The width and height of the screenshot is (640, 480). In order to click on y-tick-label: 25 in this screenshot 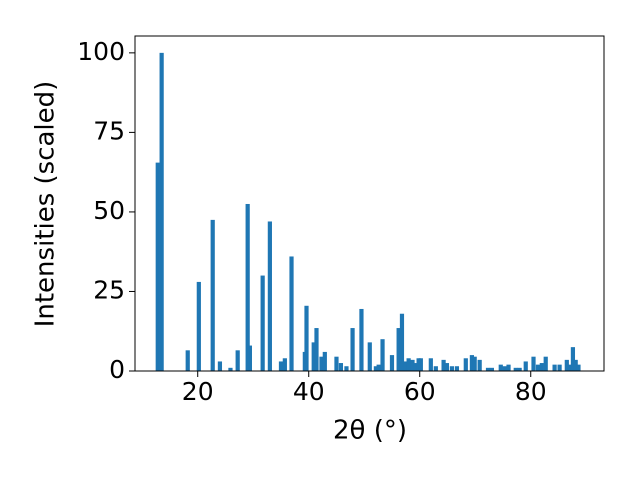, I will do `click(109, 289)`.